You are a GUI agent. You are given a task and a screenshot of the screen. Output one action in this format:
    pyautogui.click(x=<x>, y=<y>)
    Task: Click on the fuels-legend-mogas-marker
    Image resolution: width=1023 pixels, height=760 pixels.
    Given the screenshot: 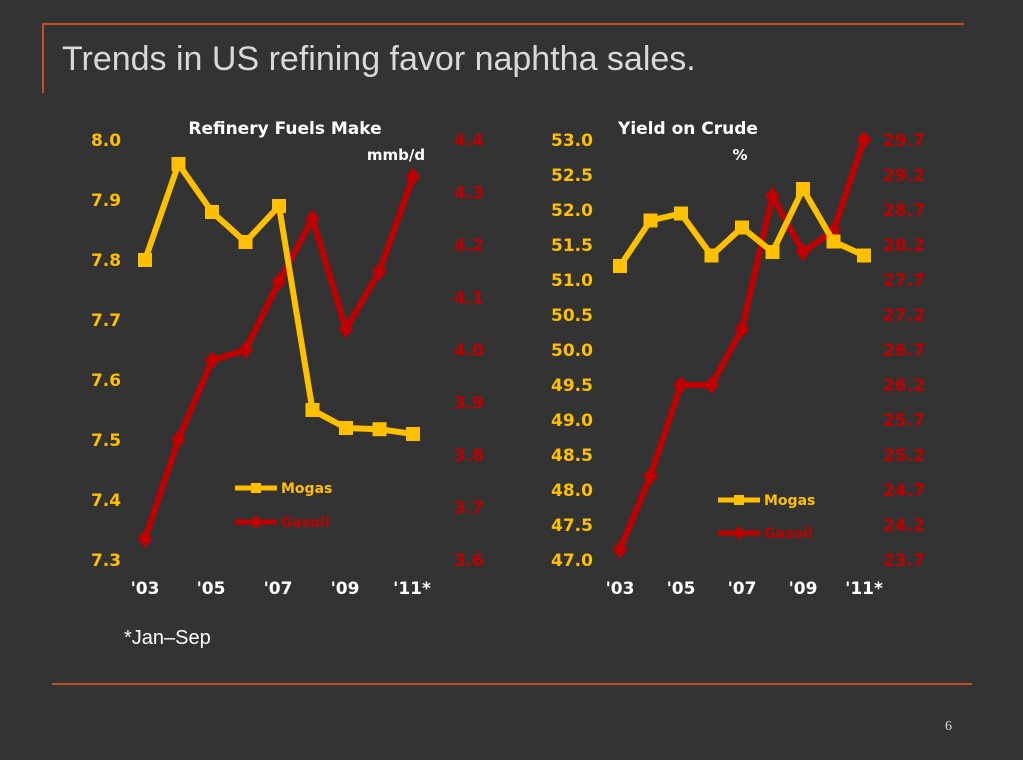 What is the action you would take?
    pyautogui.click(x=256, y=488)
    